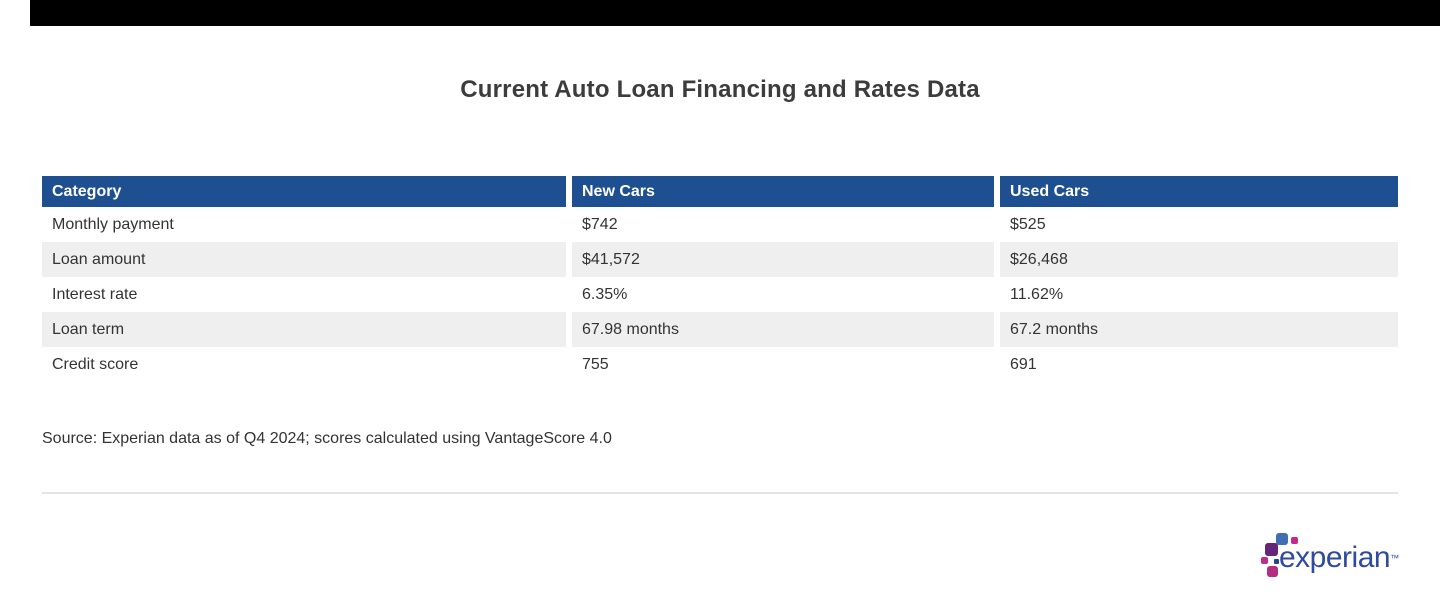 The height and width of the screenshot is (611, 1440). What do you see at coordinates (1276, 561) in the screenshot?
I see `logo-square-navy-dot-icon` at bounding box center [1276, 561].